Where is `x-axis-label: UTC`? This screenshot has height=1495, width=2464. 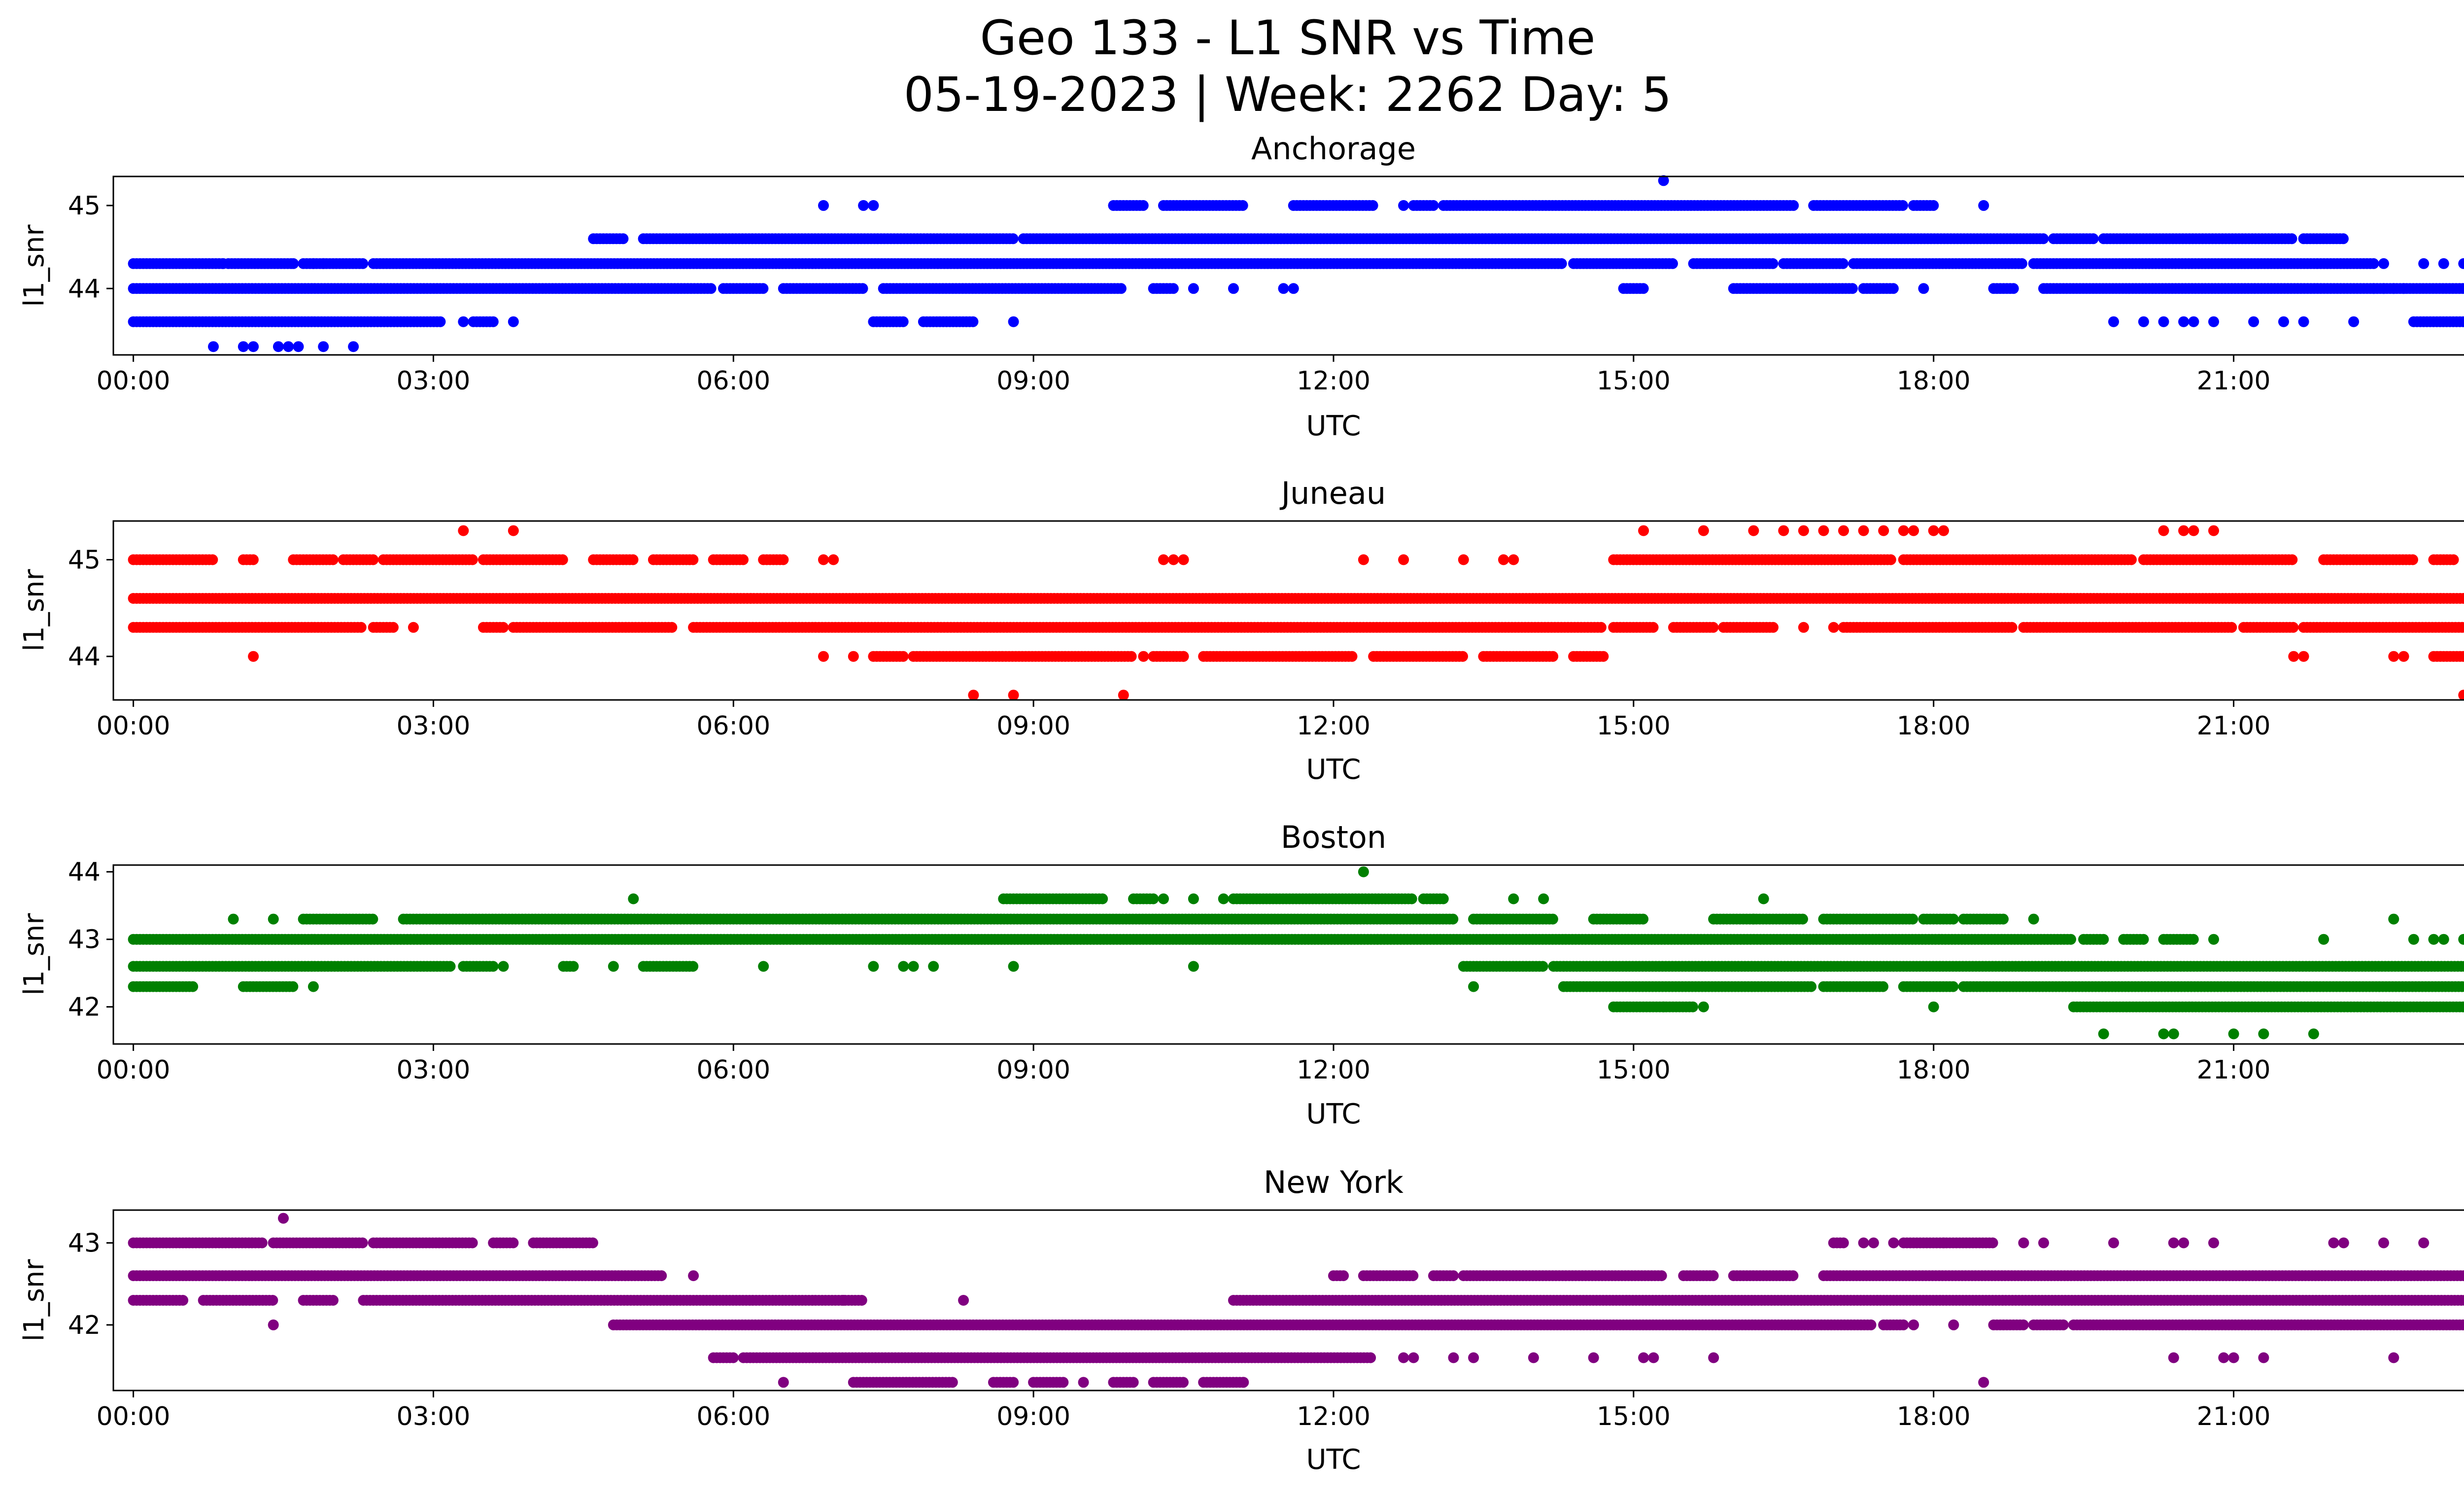 x-axis-label: UTC is located at coordinates (1333, 426).